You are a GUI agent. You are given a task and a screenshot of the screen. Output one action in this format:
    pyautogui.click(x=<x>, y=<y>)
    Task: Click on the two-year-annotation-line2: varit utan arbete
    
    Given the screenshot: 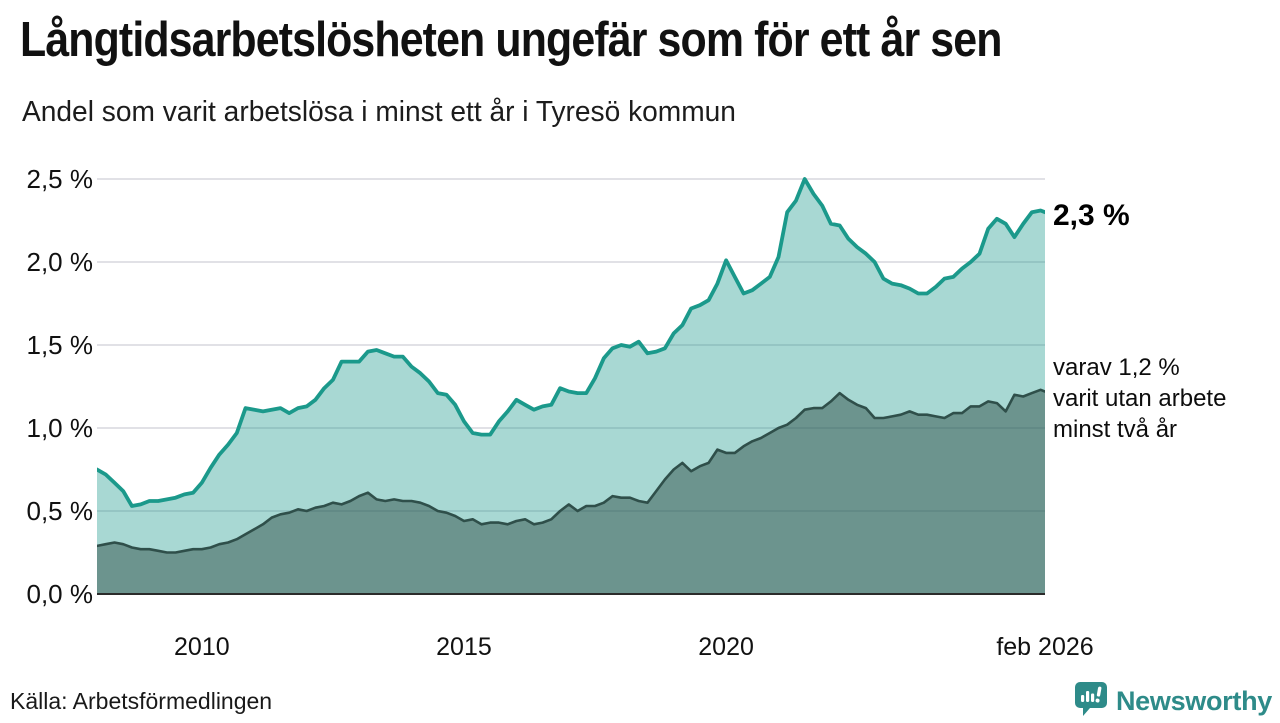 What is the action you would take?
    pyautogui.click(x=1140, y=398)
    